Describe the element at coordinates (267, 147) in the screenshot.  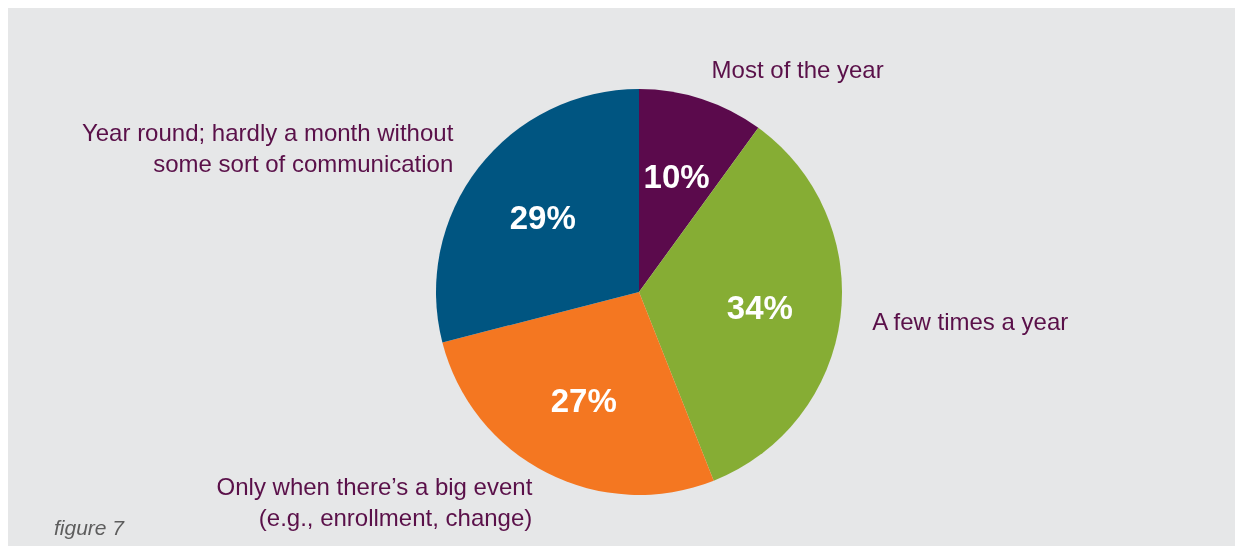
I see `slice-label: Year round; hardly a month without some sort of communication` at that location.